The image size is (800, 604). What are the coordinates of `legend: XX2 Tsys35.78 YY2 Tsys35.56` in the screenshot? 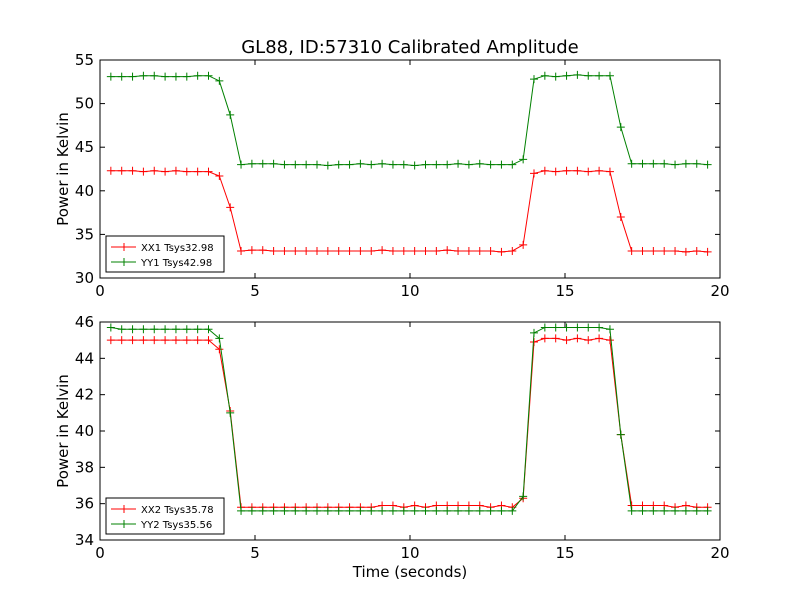 It's located at (165, 516).